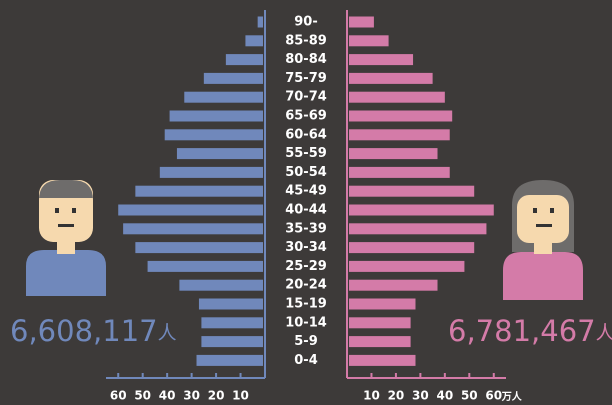 This screenshot has width=612, height=405. What do you see at coordinates (306, 40) in the screenshot?
I see `age-label: 85-89` at bounding box center [306, 40].